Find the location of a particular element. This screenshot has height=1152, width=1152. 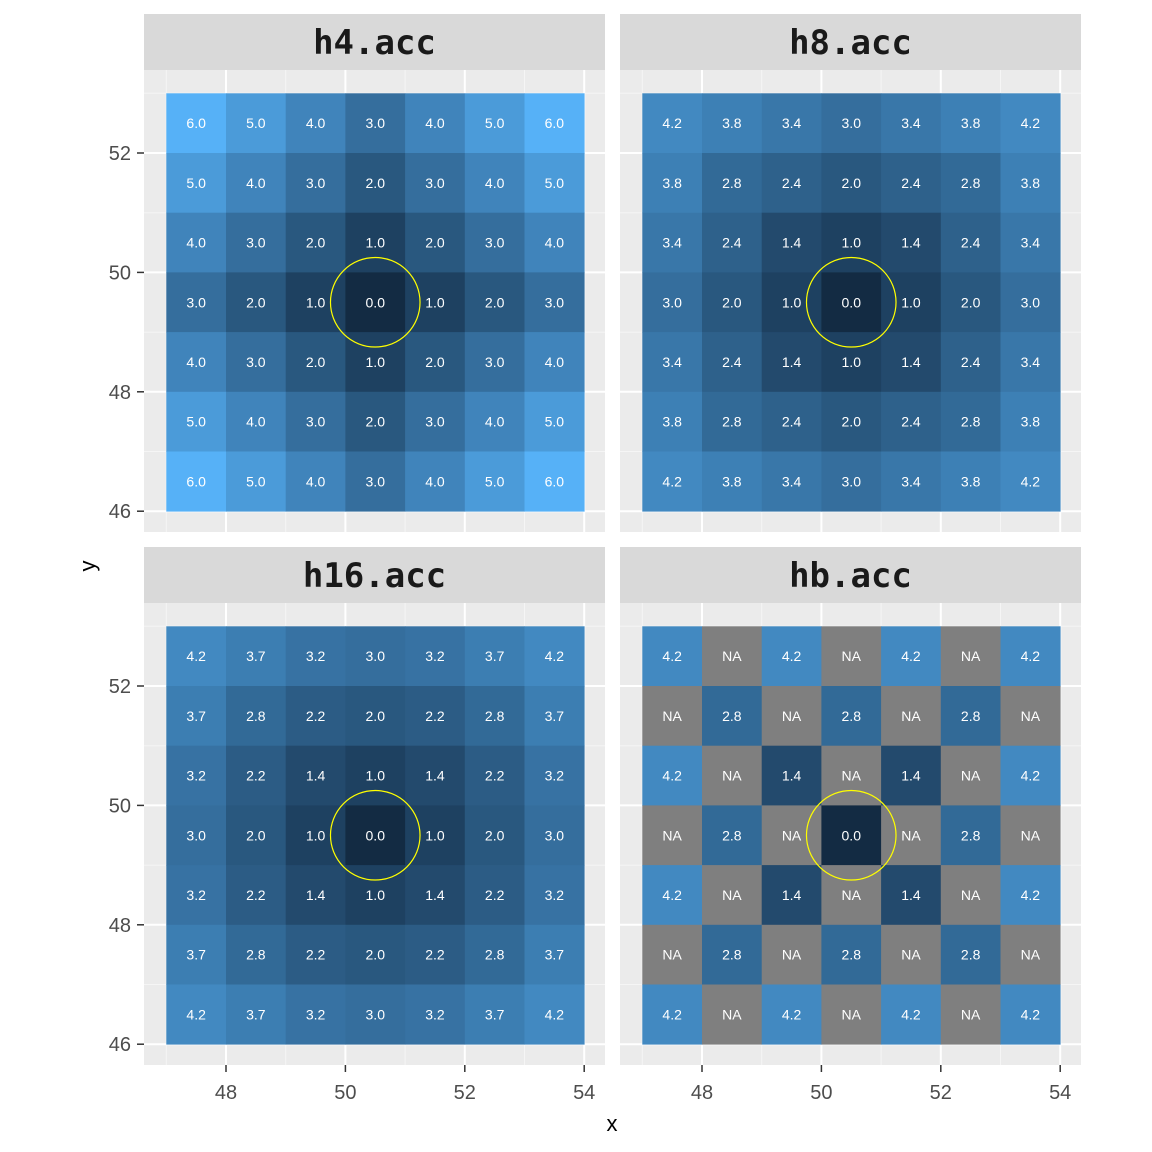

tile-value-label: 2.4 is located at coordinates (792, 422).